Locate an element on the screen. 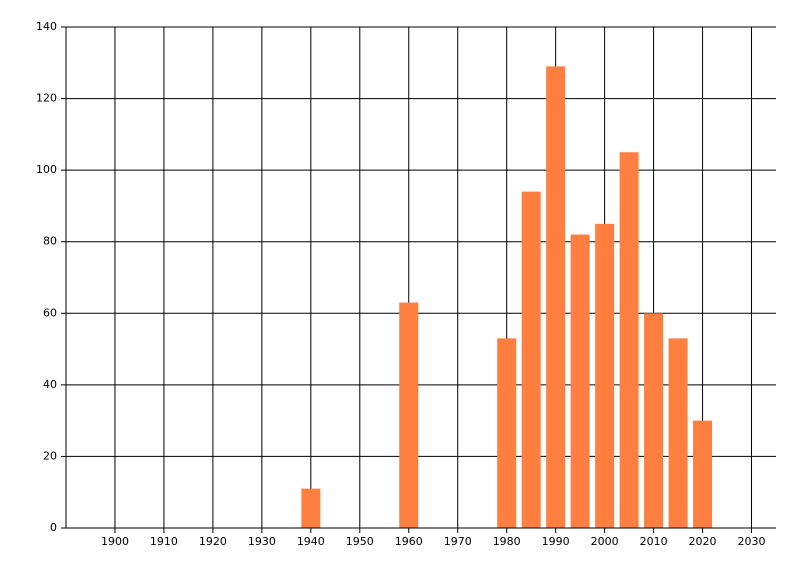 This screenshot has width=800, height=576. y-tick-label: 60 is located at coordinates (50, 312).